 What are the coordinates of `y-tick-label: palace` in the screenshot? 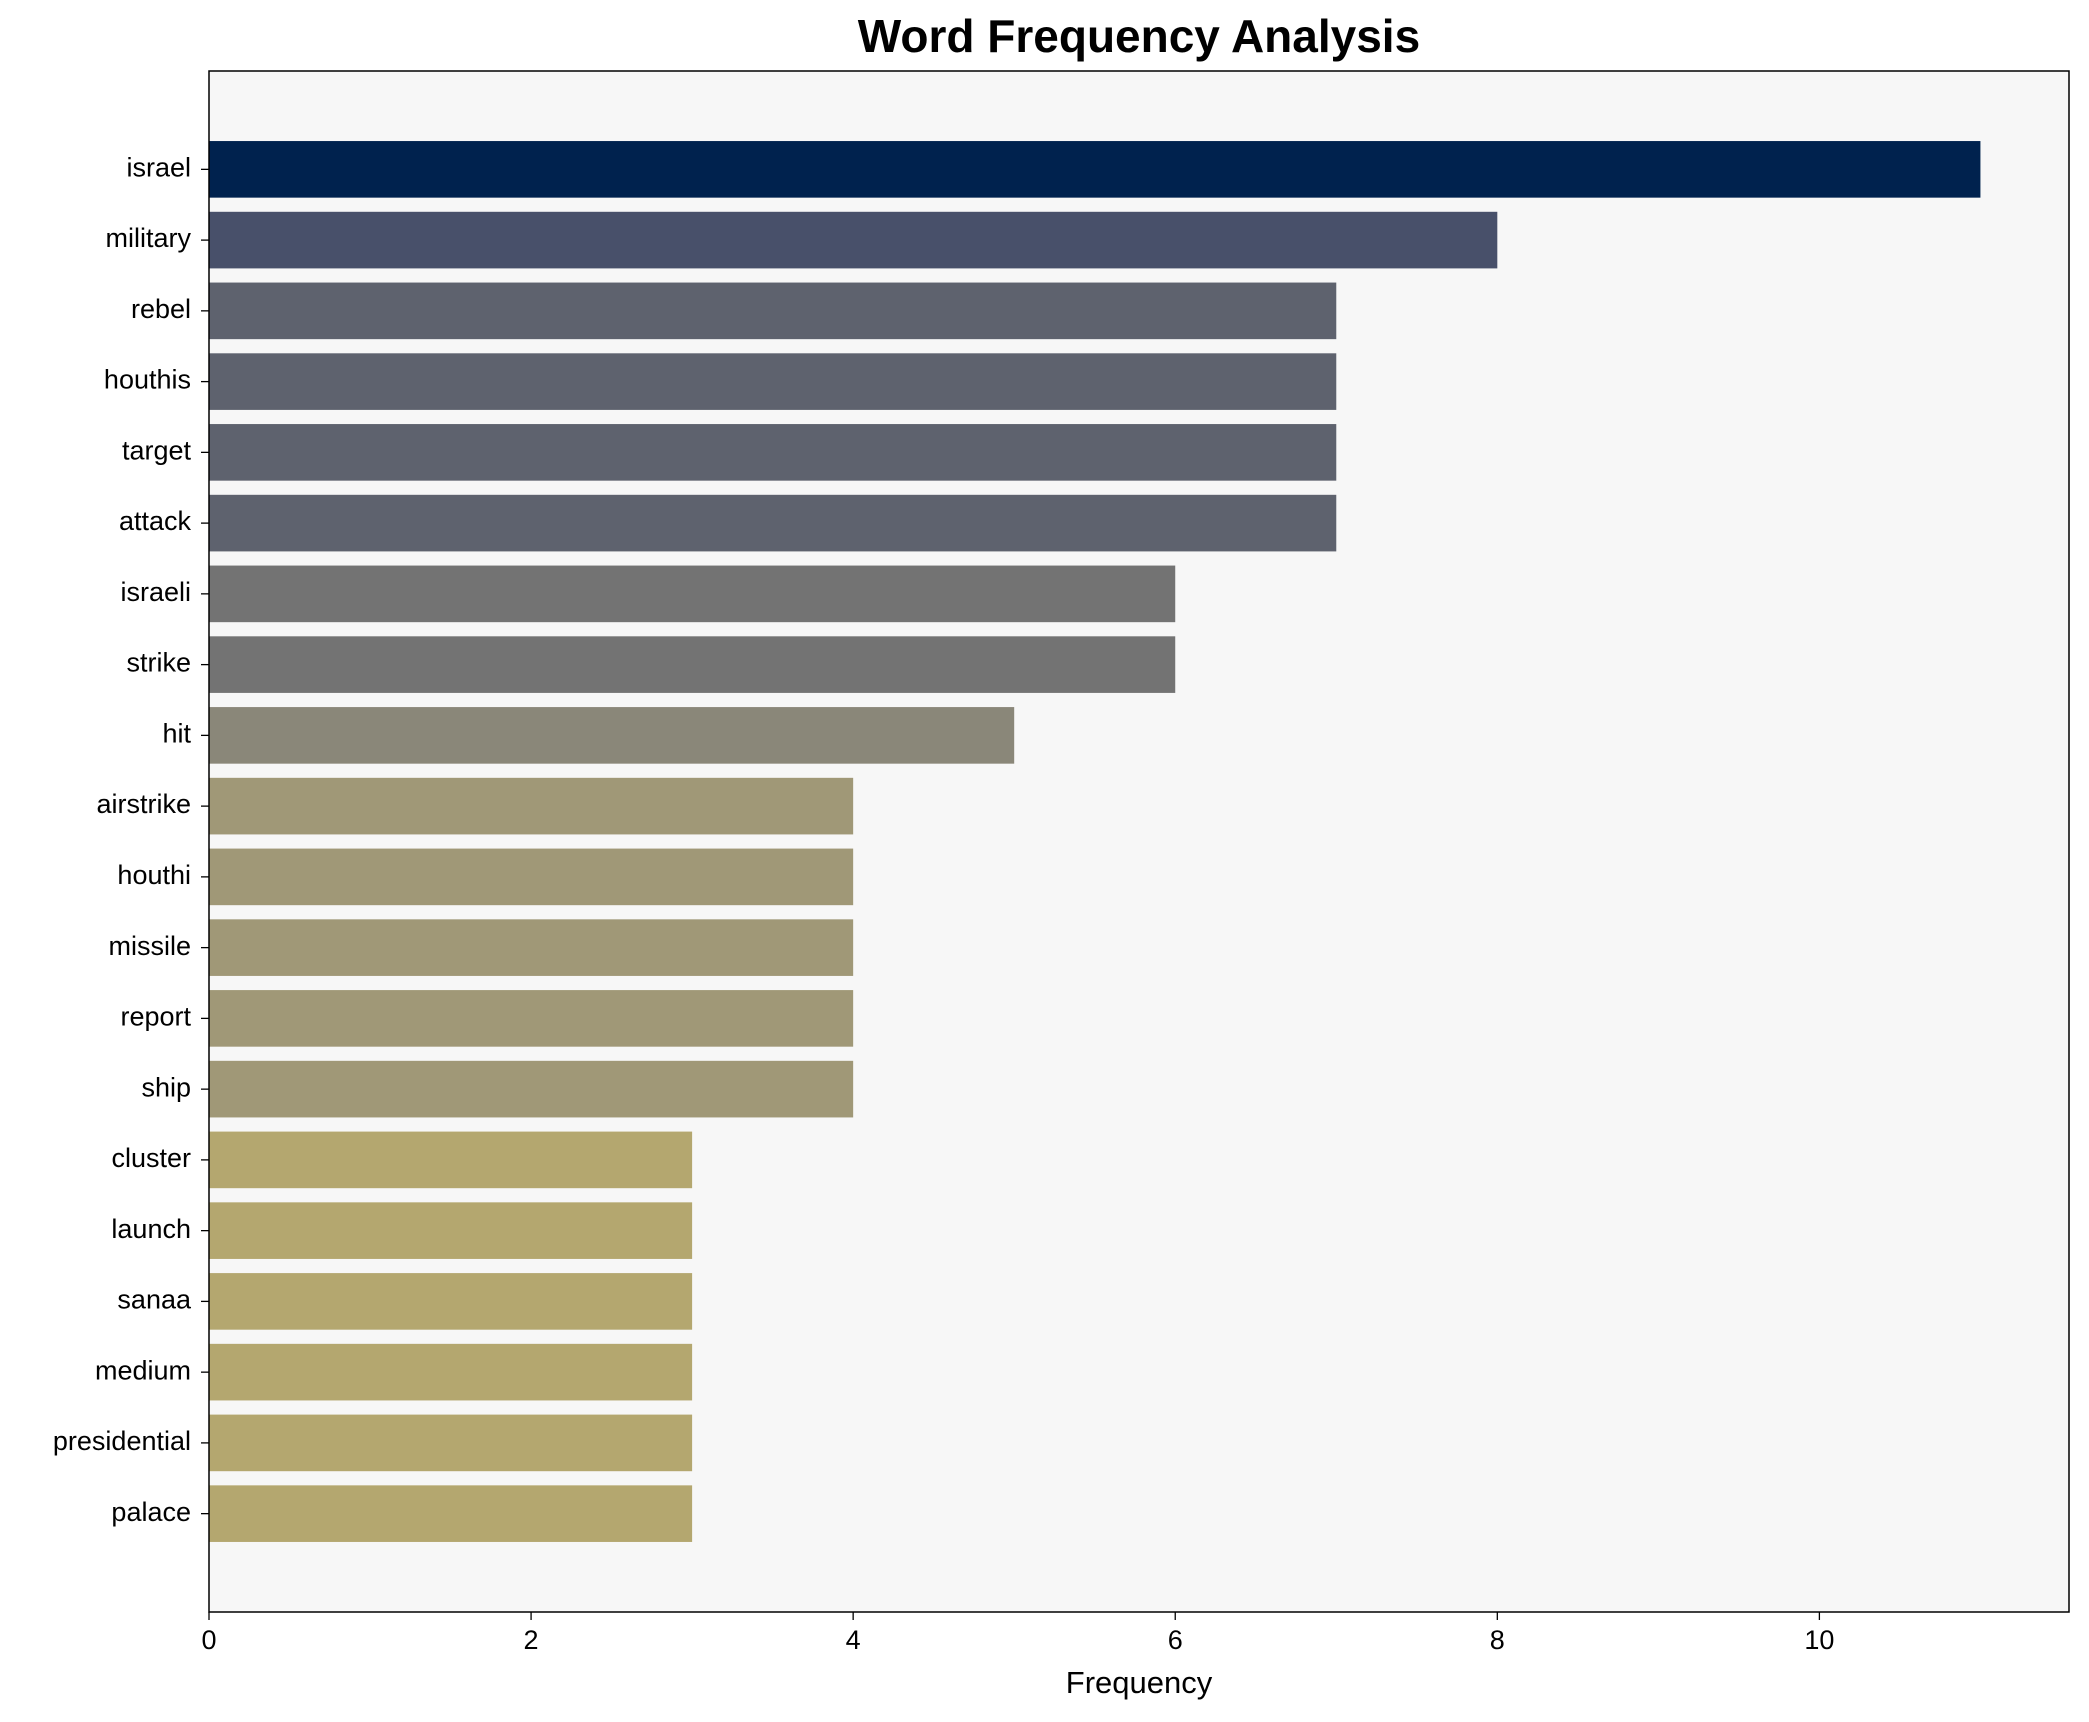 It's located at (151, 1512).